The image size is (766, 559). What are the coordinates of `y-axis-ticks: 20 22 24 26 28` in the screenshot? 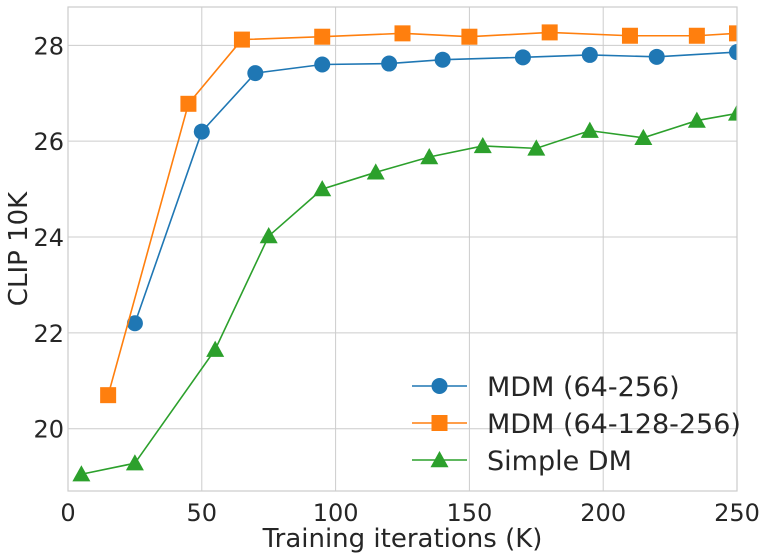 It's located at (48, 237).